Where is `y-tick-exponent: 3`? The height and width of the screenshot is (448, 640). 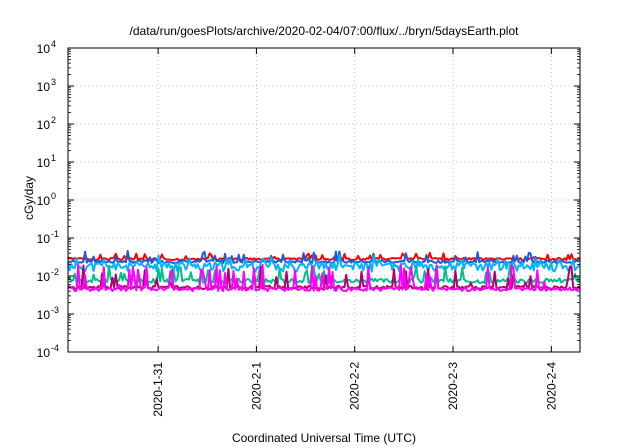
y-tick-exponent: 3 is located at coordinates (53, 82).